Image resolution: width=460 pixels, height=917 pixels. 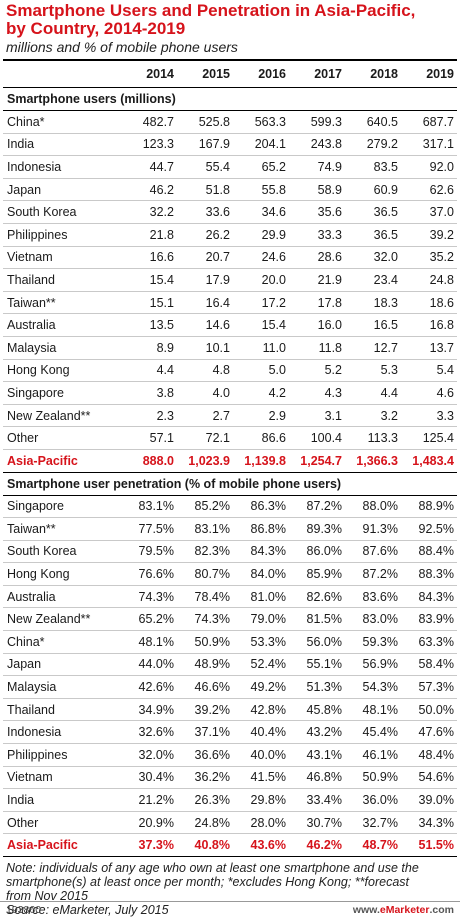 What do you see at coordinates (149, 800) in the screenshot?
I see `table-cell: 21.2%` at bounding box center [149, 800].